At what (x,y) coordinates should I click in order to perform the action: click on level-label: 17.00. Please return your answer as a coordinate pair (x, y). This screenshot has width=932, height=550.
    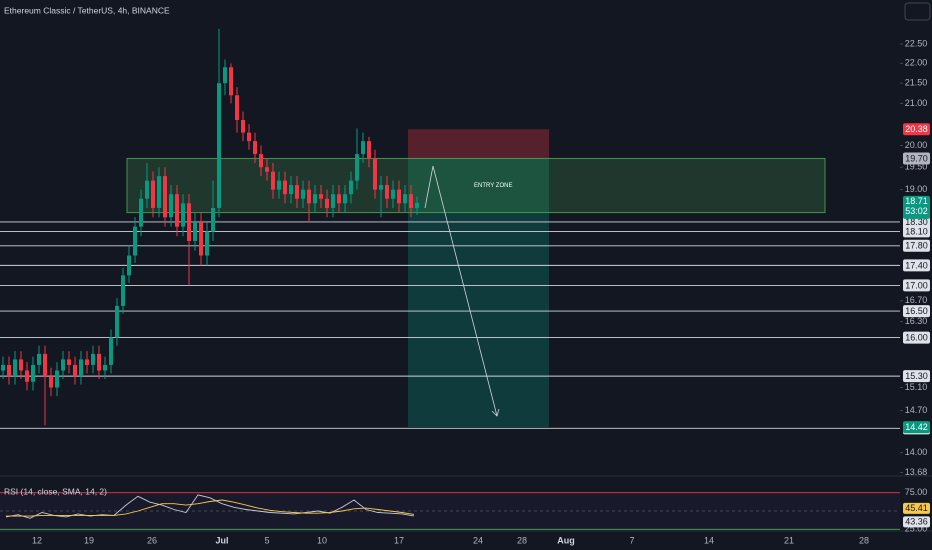
    Looking at the image, I should click on (916, 285).